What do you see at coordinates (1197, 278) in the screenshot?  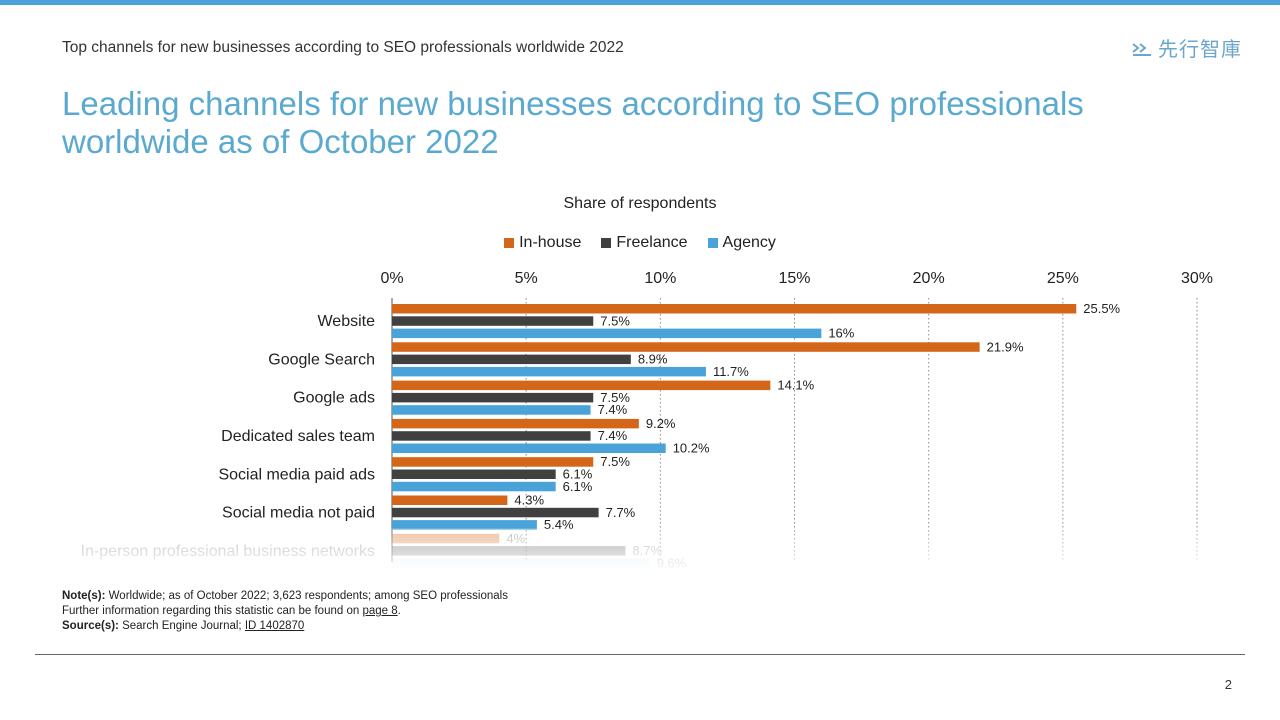 I see `x-tick-label: 30%` at bounding box center [1197, 278].